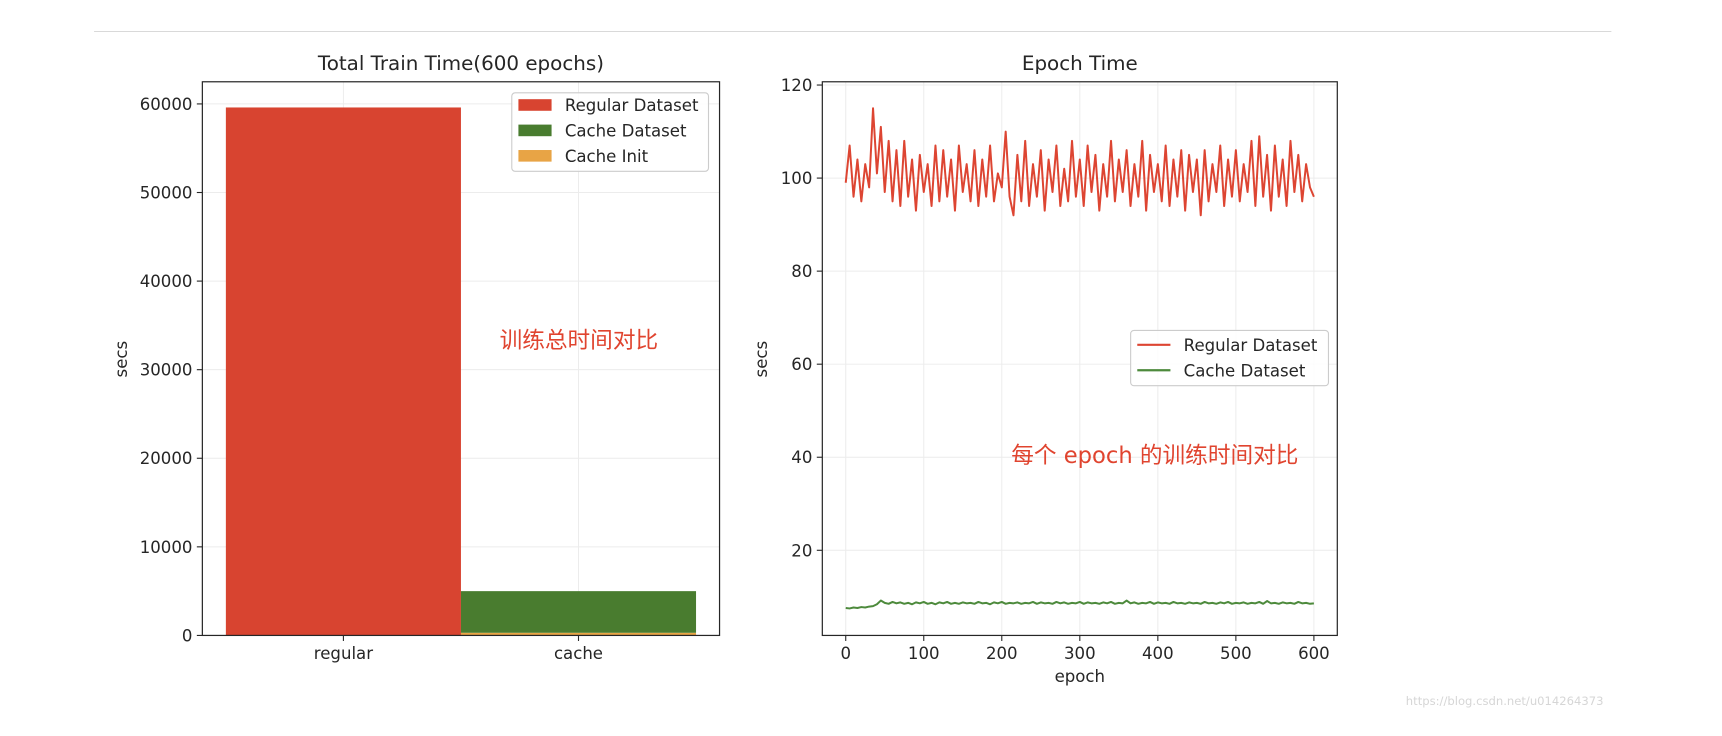 Image resolution: width=1722 pixels, height=736 pixels. What do you see at coordinates (166, 192) in the screenshot?
I see `y-tick-label: 50000` at bounding box center [166, 192].